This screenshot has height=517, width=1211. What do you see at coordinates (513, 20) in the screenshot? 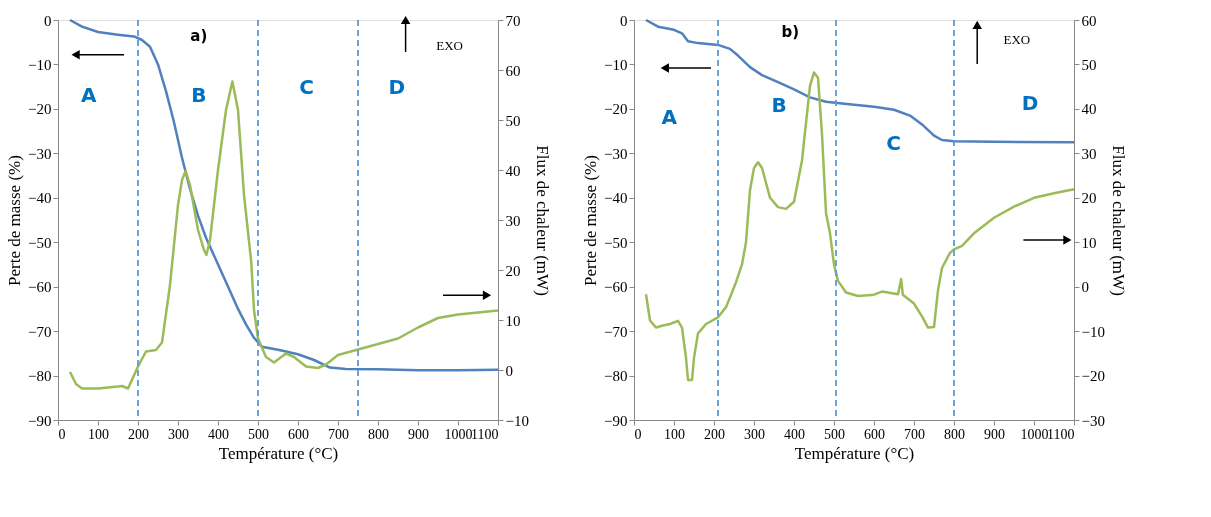
I see `y2-tick-label: 70` at bounding box center [513, 20].